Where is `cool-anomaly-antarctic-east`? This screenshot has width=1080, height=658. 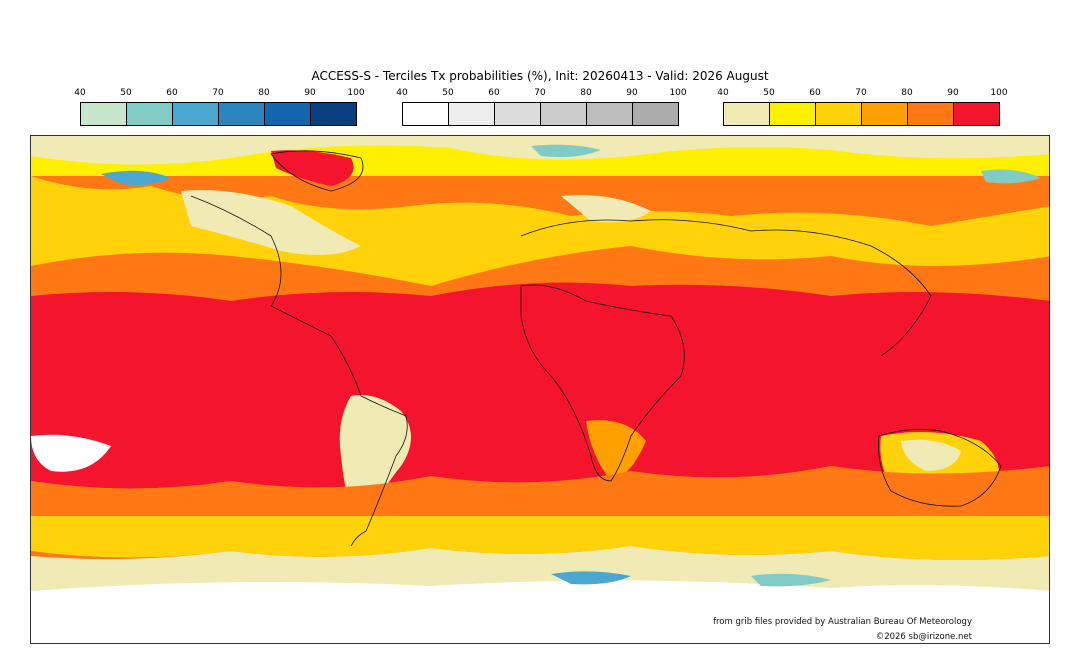 cool-anomaly-antarctic-east is located at coordinates (791, 580).